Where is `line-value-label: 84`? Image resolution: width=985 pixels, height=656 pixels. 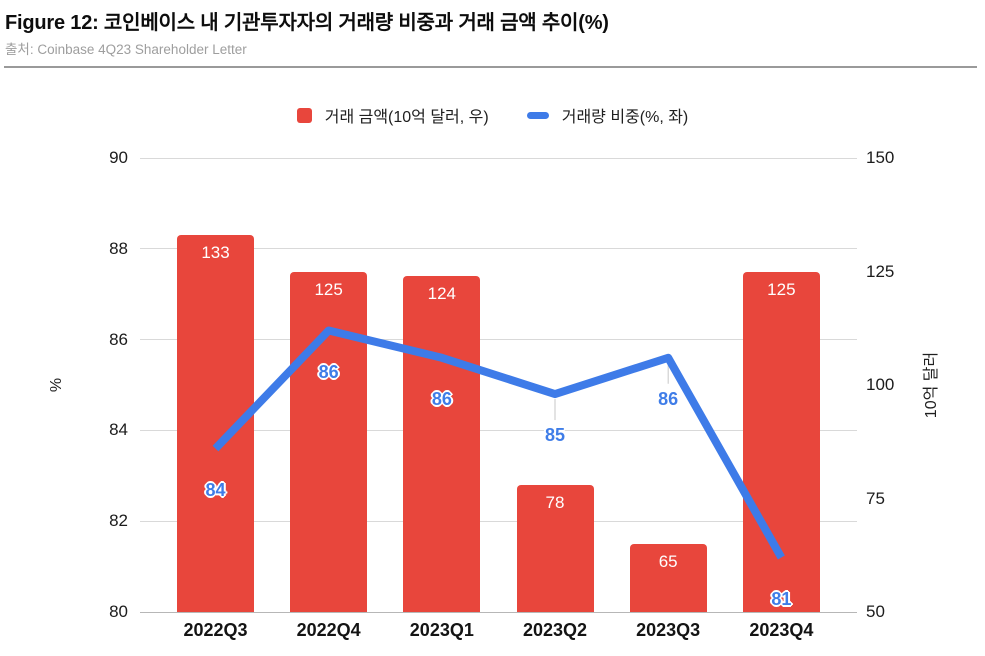 line-value-label: 84 is located at coordinates (215, 489).